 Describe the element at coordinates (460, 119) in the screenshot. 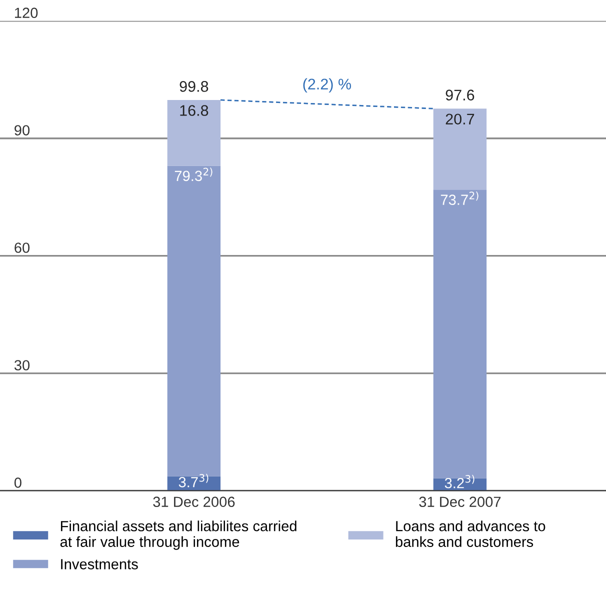

I see `data-label: 20.7` at that location.